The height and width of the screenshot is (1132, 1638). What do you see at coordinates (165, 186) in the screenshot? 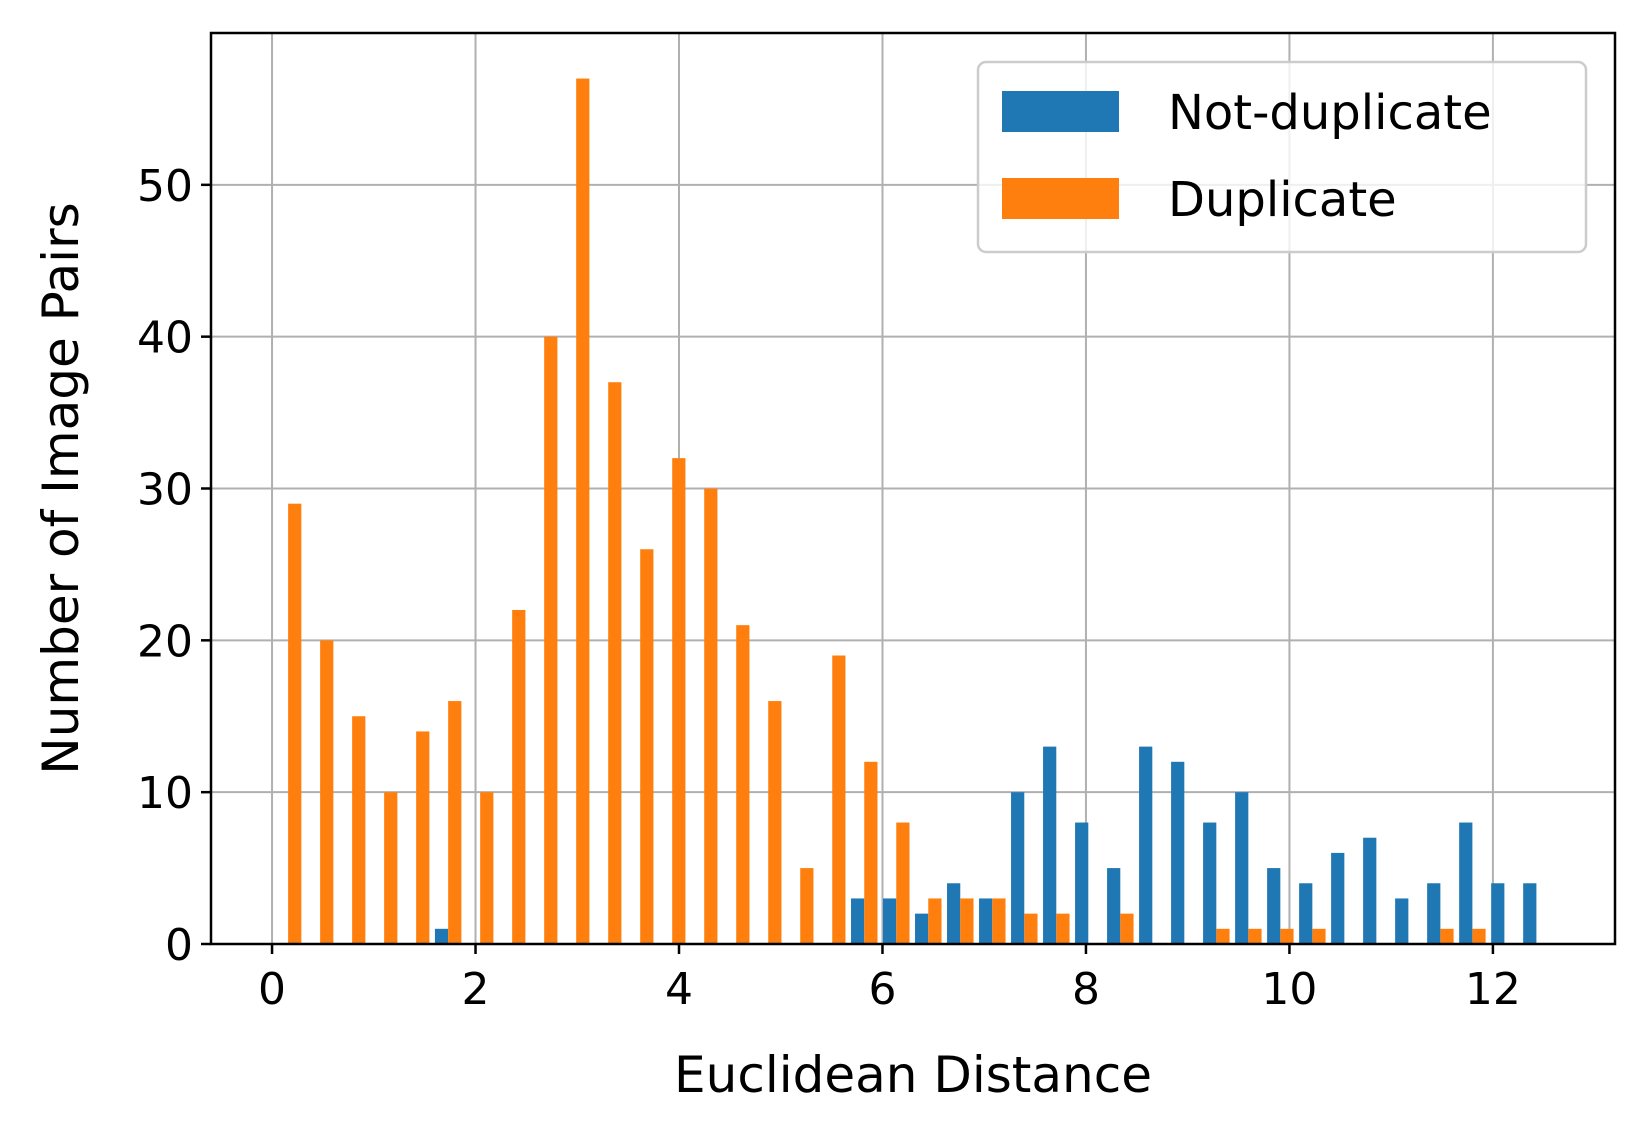
I see `y-tick-label: 50` at bounding box center [165, 186].